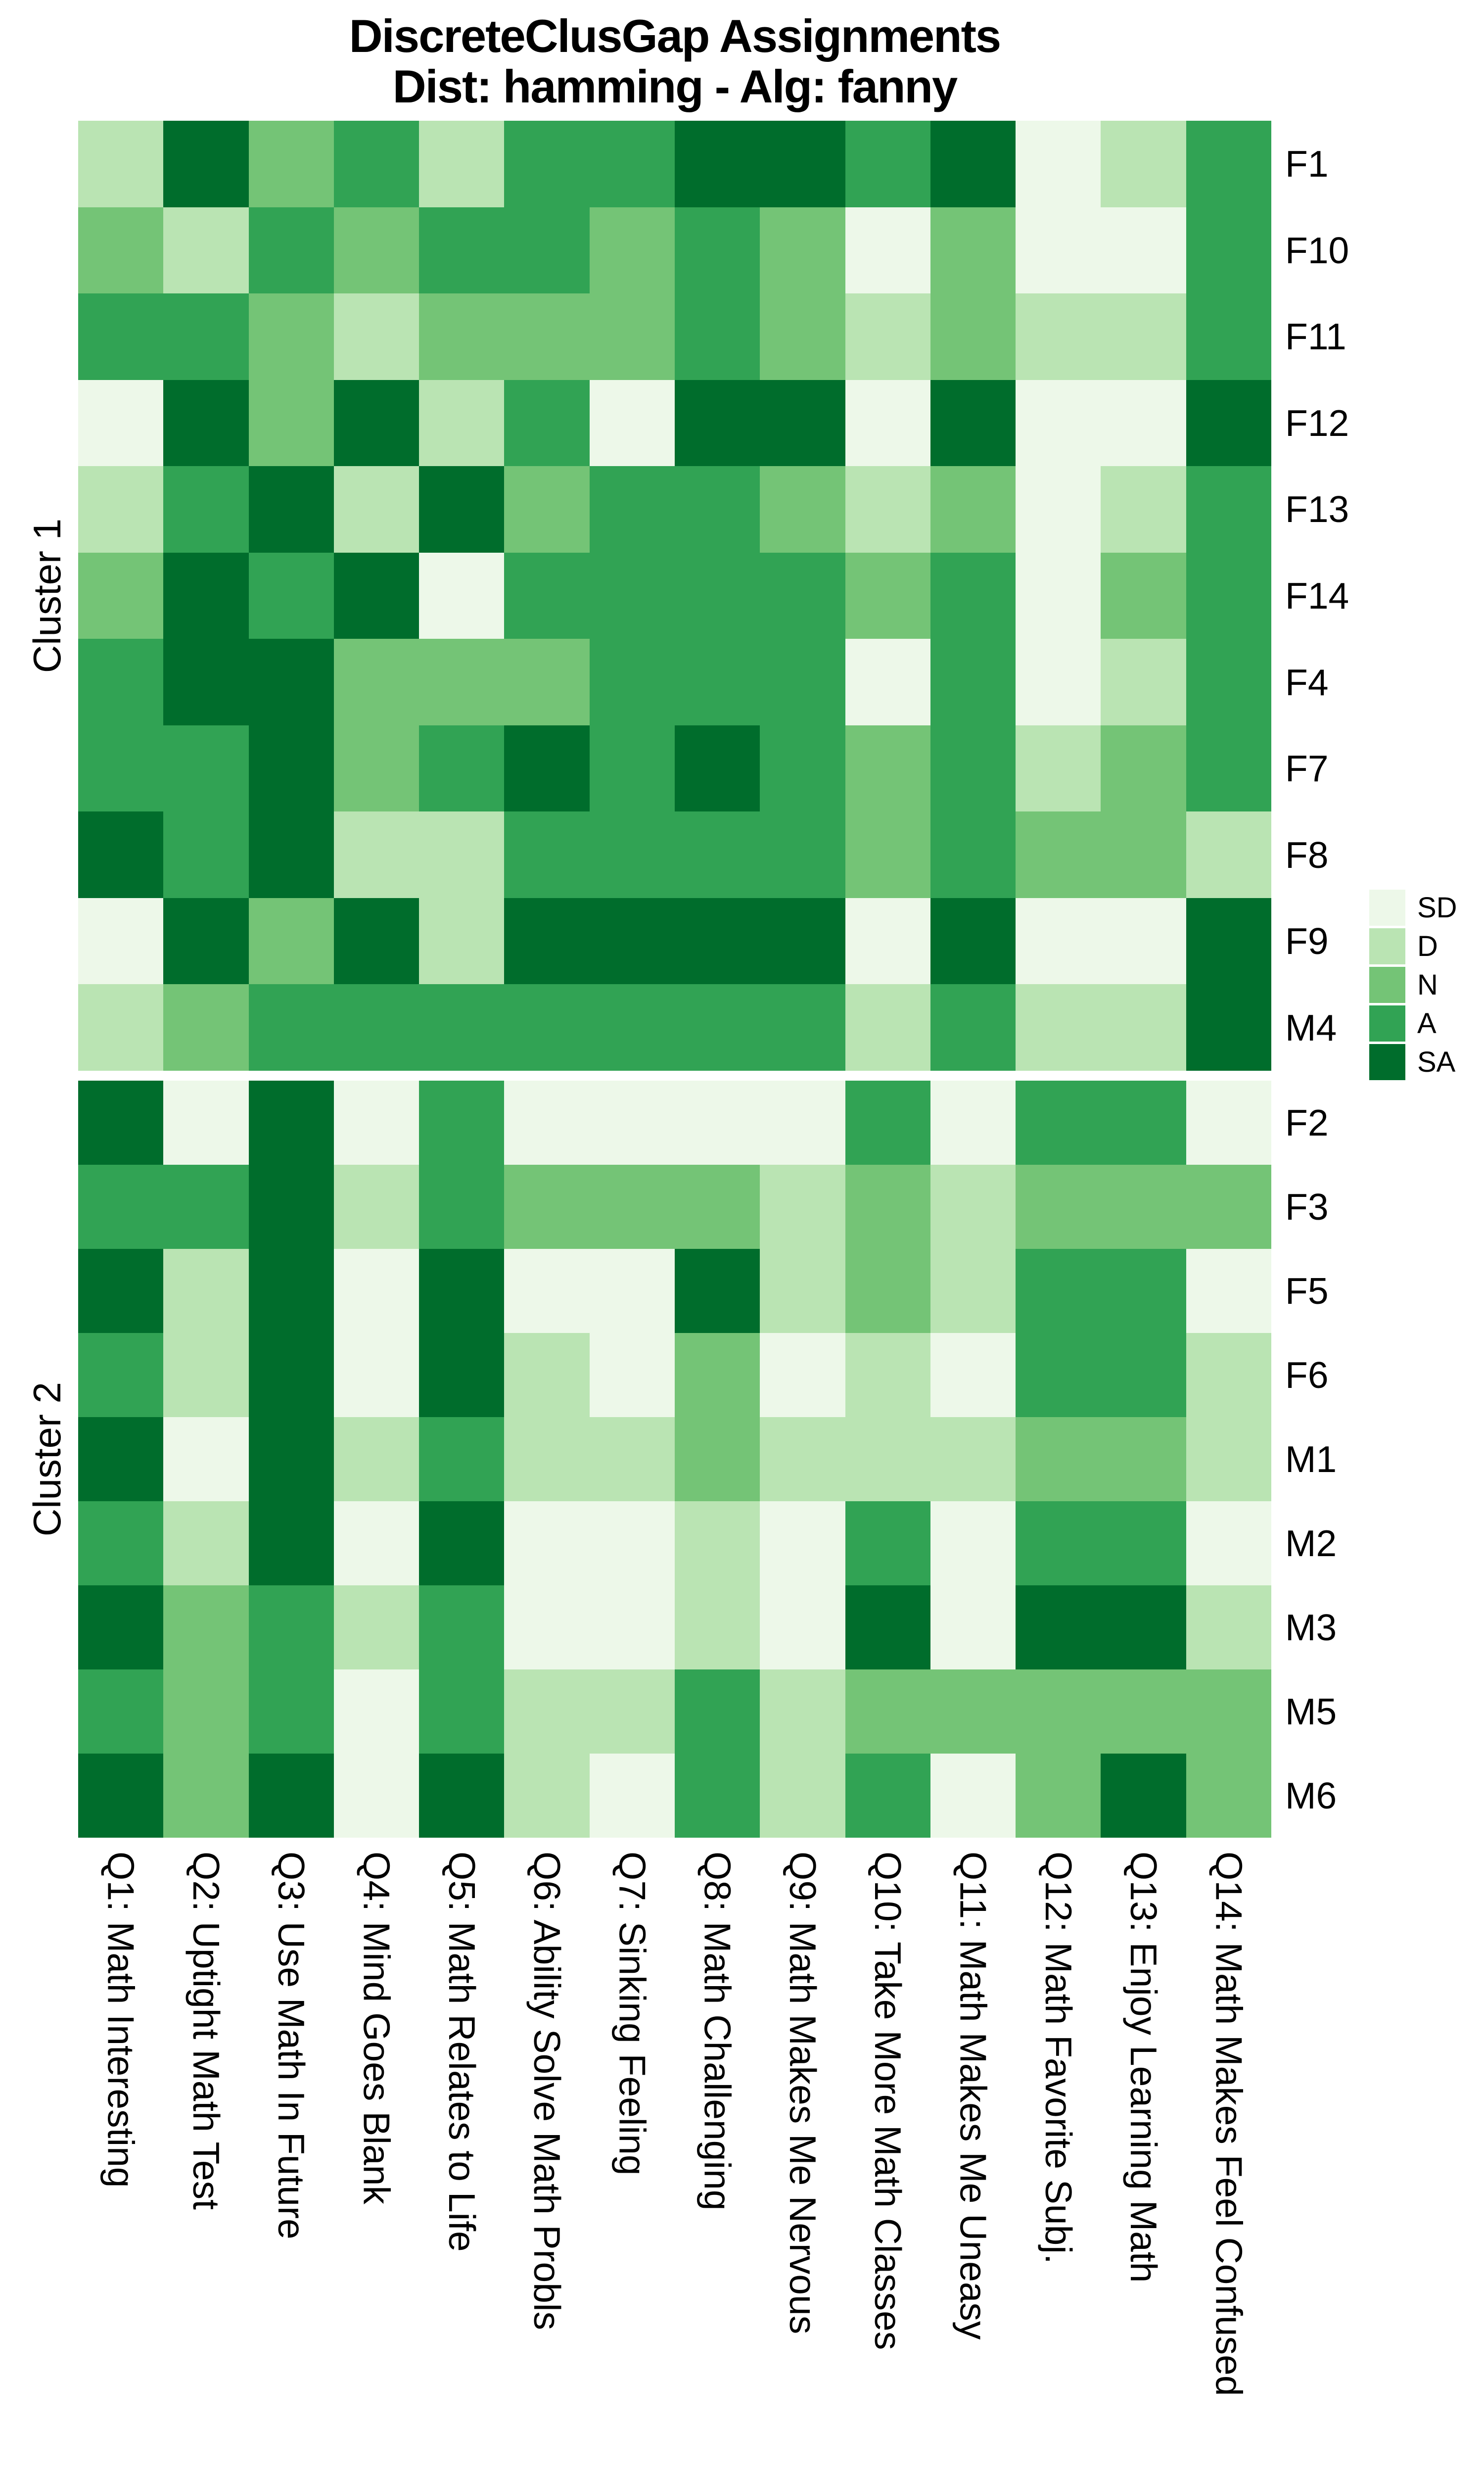  What do you see at coordinates (1144, 2067) in the screenshot?
I see `column-label: Q13: Enjoy Learning Math` at bounding box center [1144, 2067].